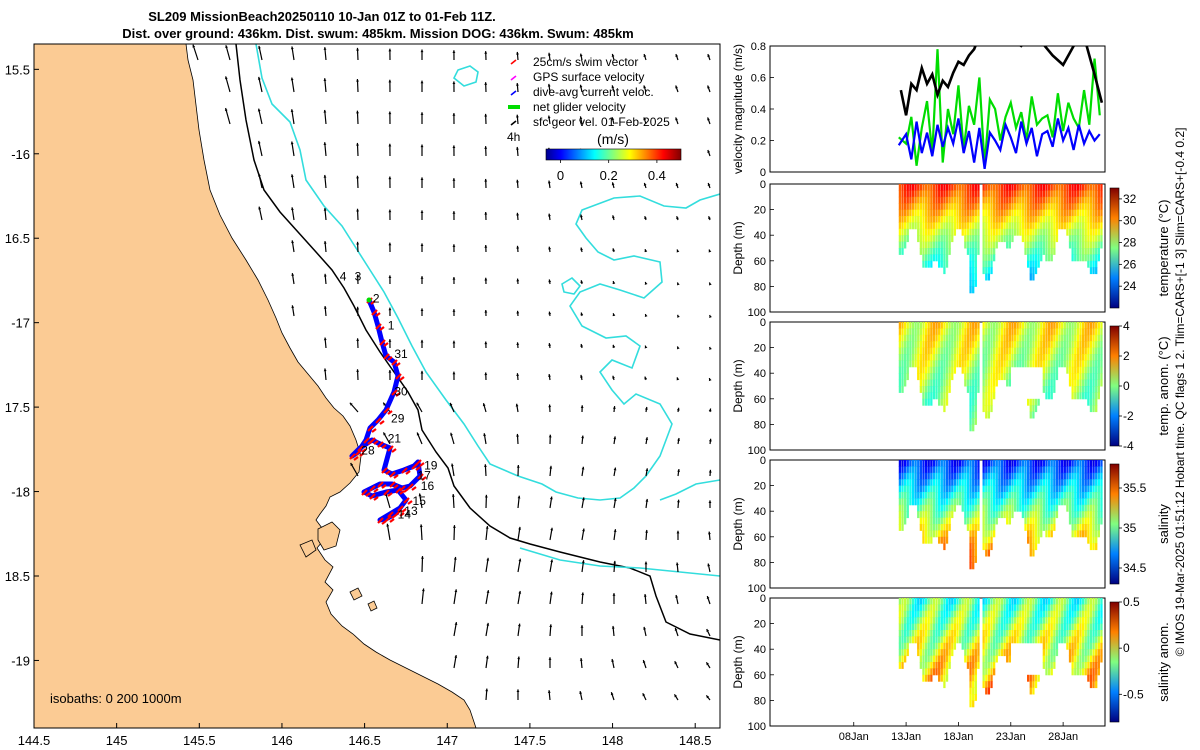  What do you see at coordinates (738, 385) in the screenshot?
I see `depth-ylabel: Depth (m)` at bounding box center [738, 385].